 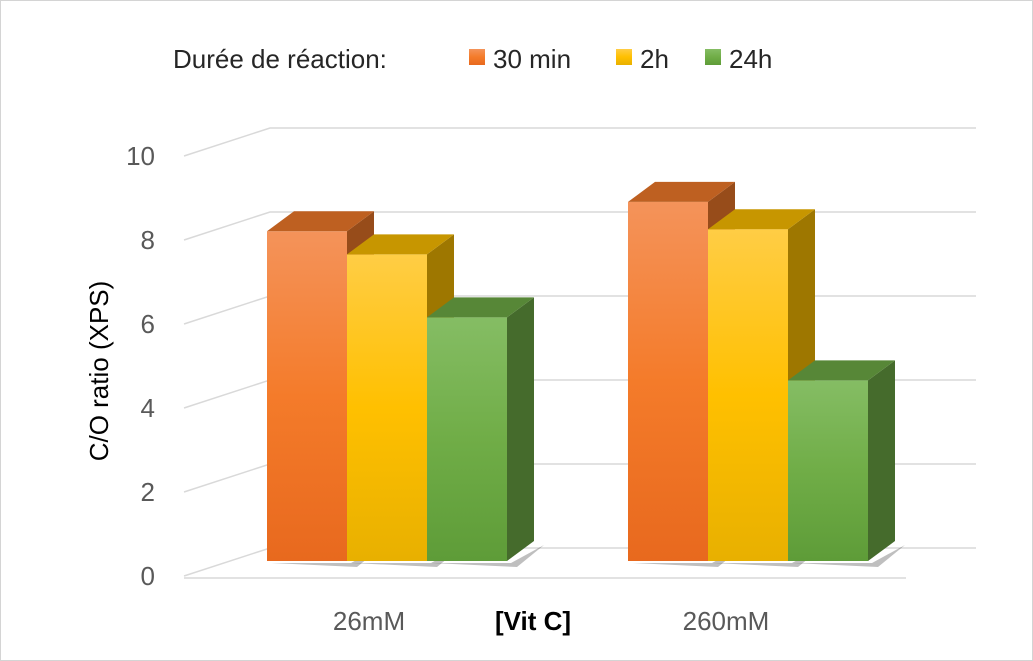 I want to click on legend-item-24h: 24h, so click(x=738, y=59).